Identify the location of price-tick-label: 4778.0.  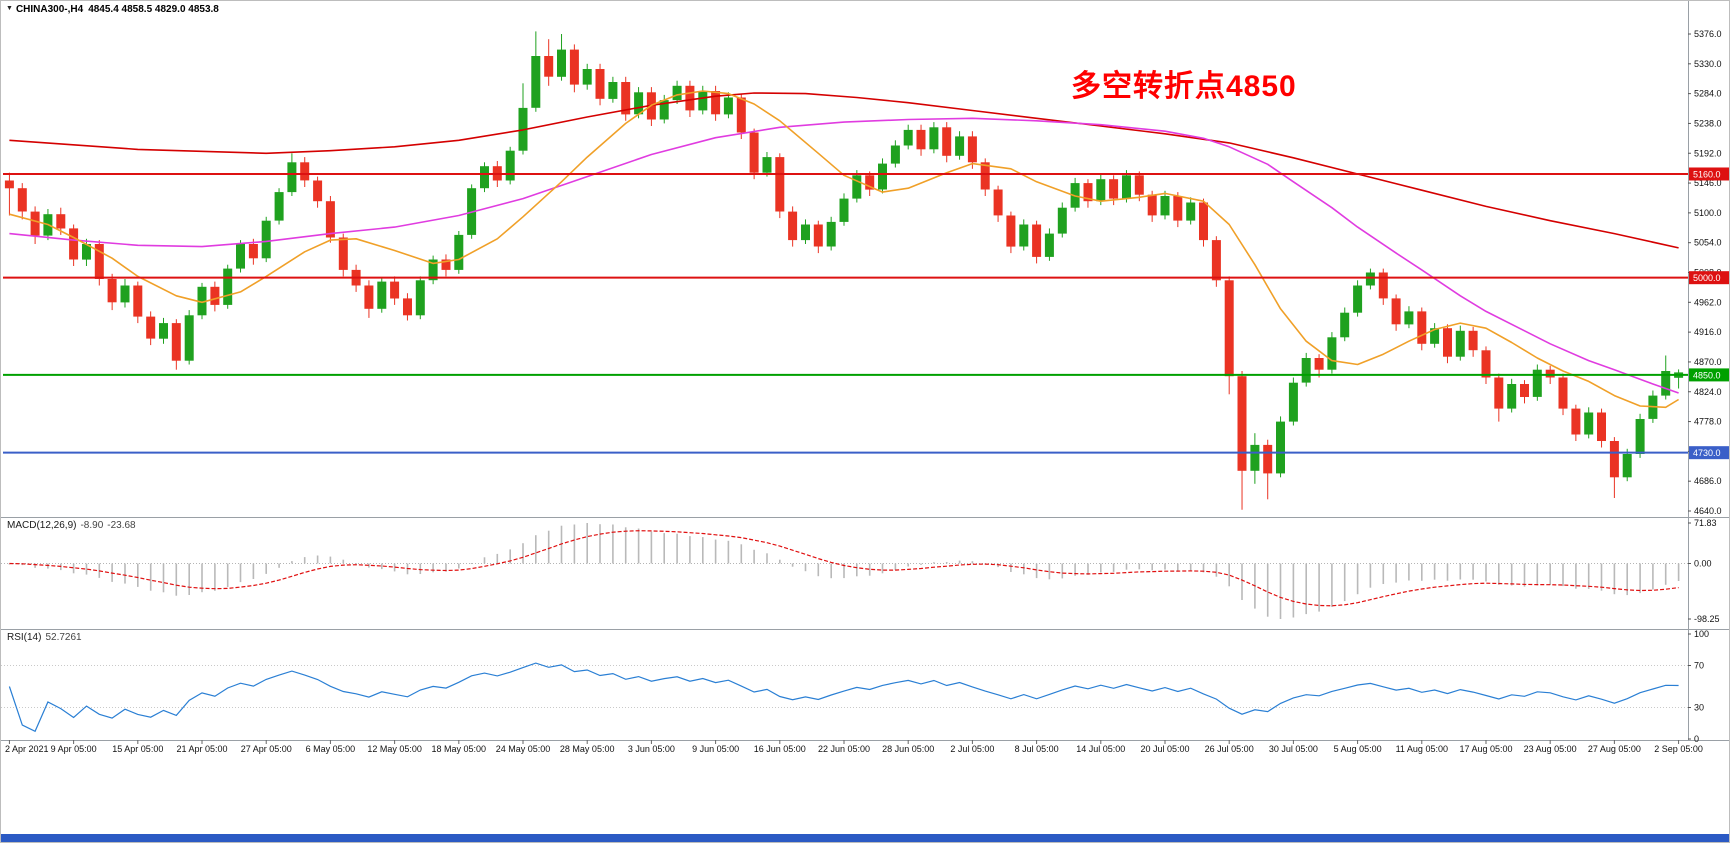
(1708, 422).